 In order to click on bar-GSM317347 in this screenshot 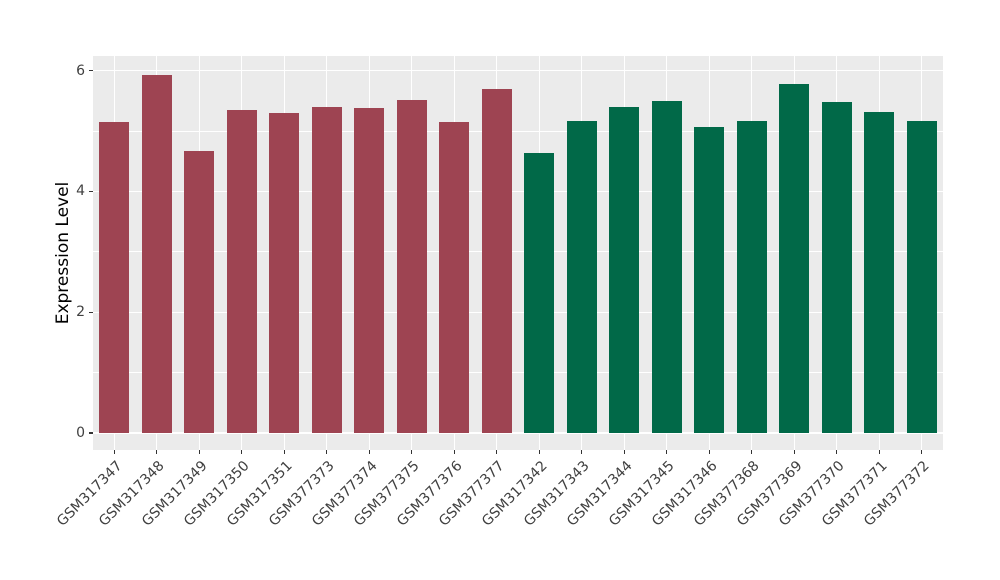, I will do `click(114, 278)`.